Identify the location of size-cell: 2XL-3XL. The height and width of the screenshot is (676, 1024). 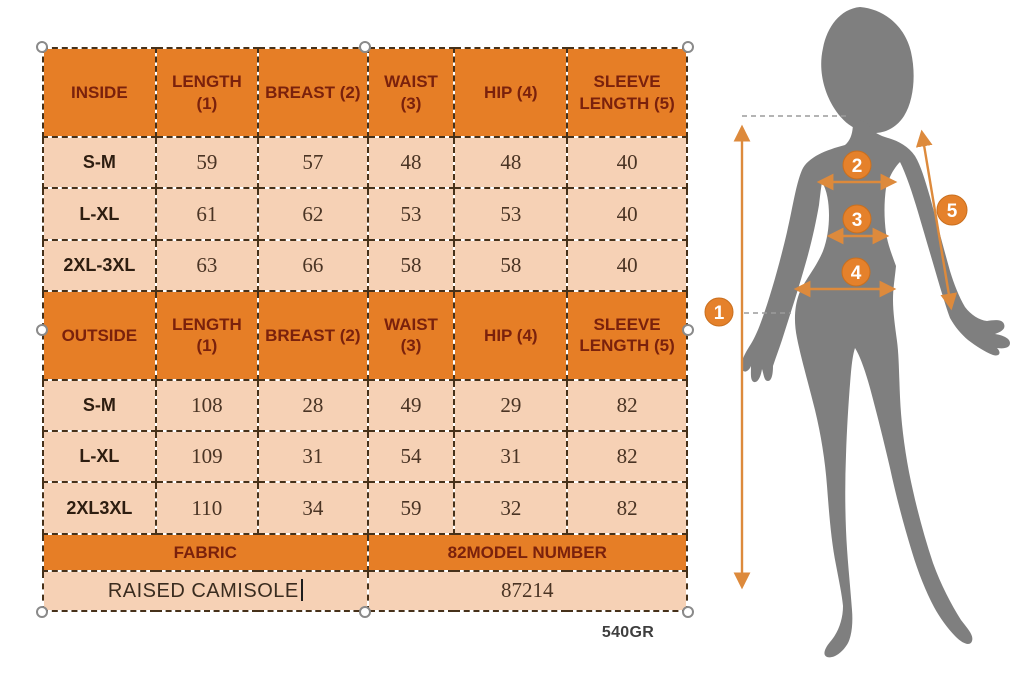
(99, 265).